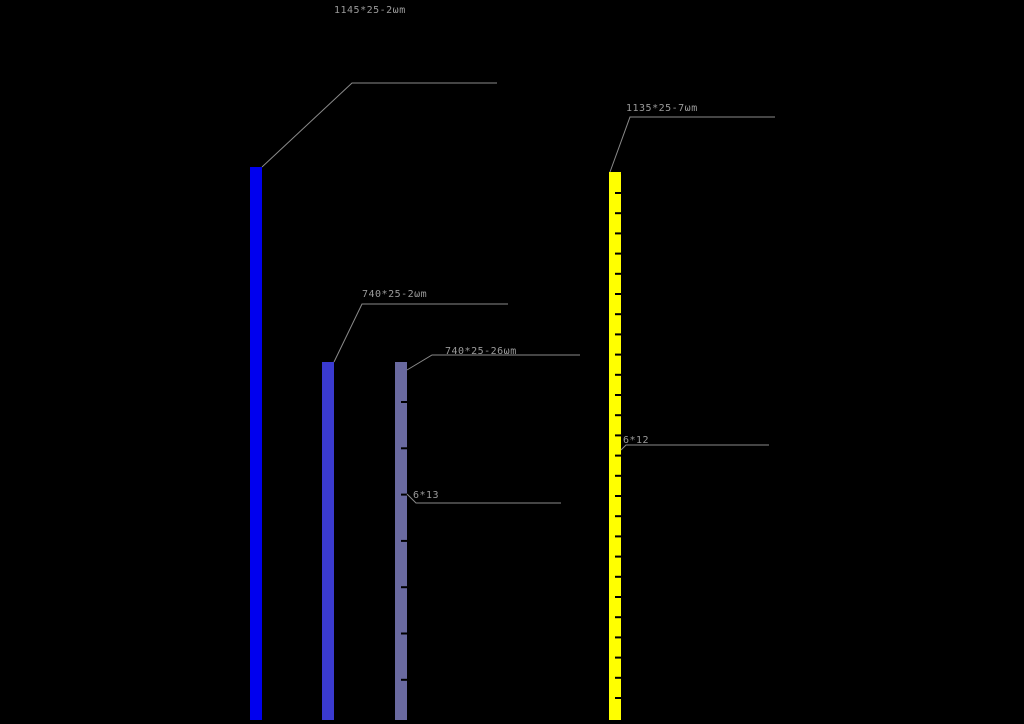 The image size is (1024, 724). I want to click on bar-3-notches, so click(404, 541).